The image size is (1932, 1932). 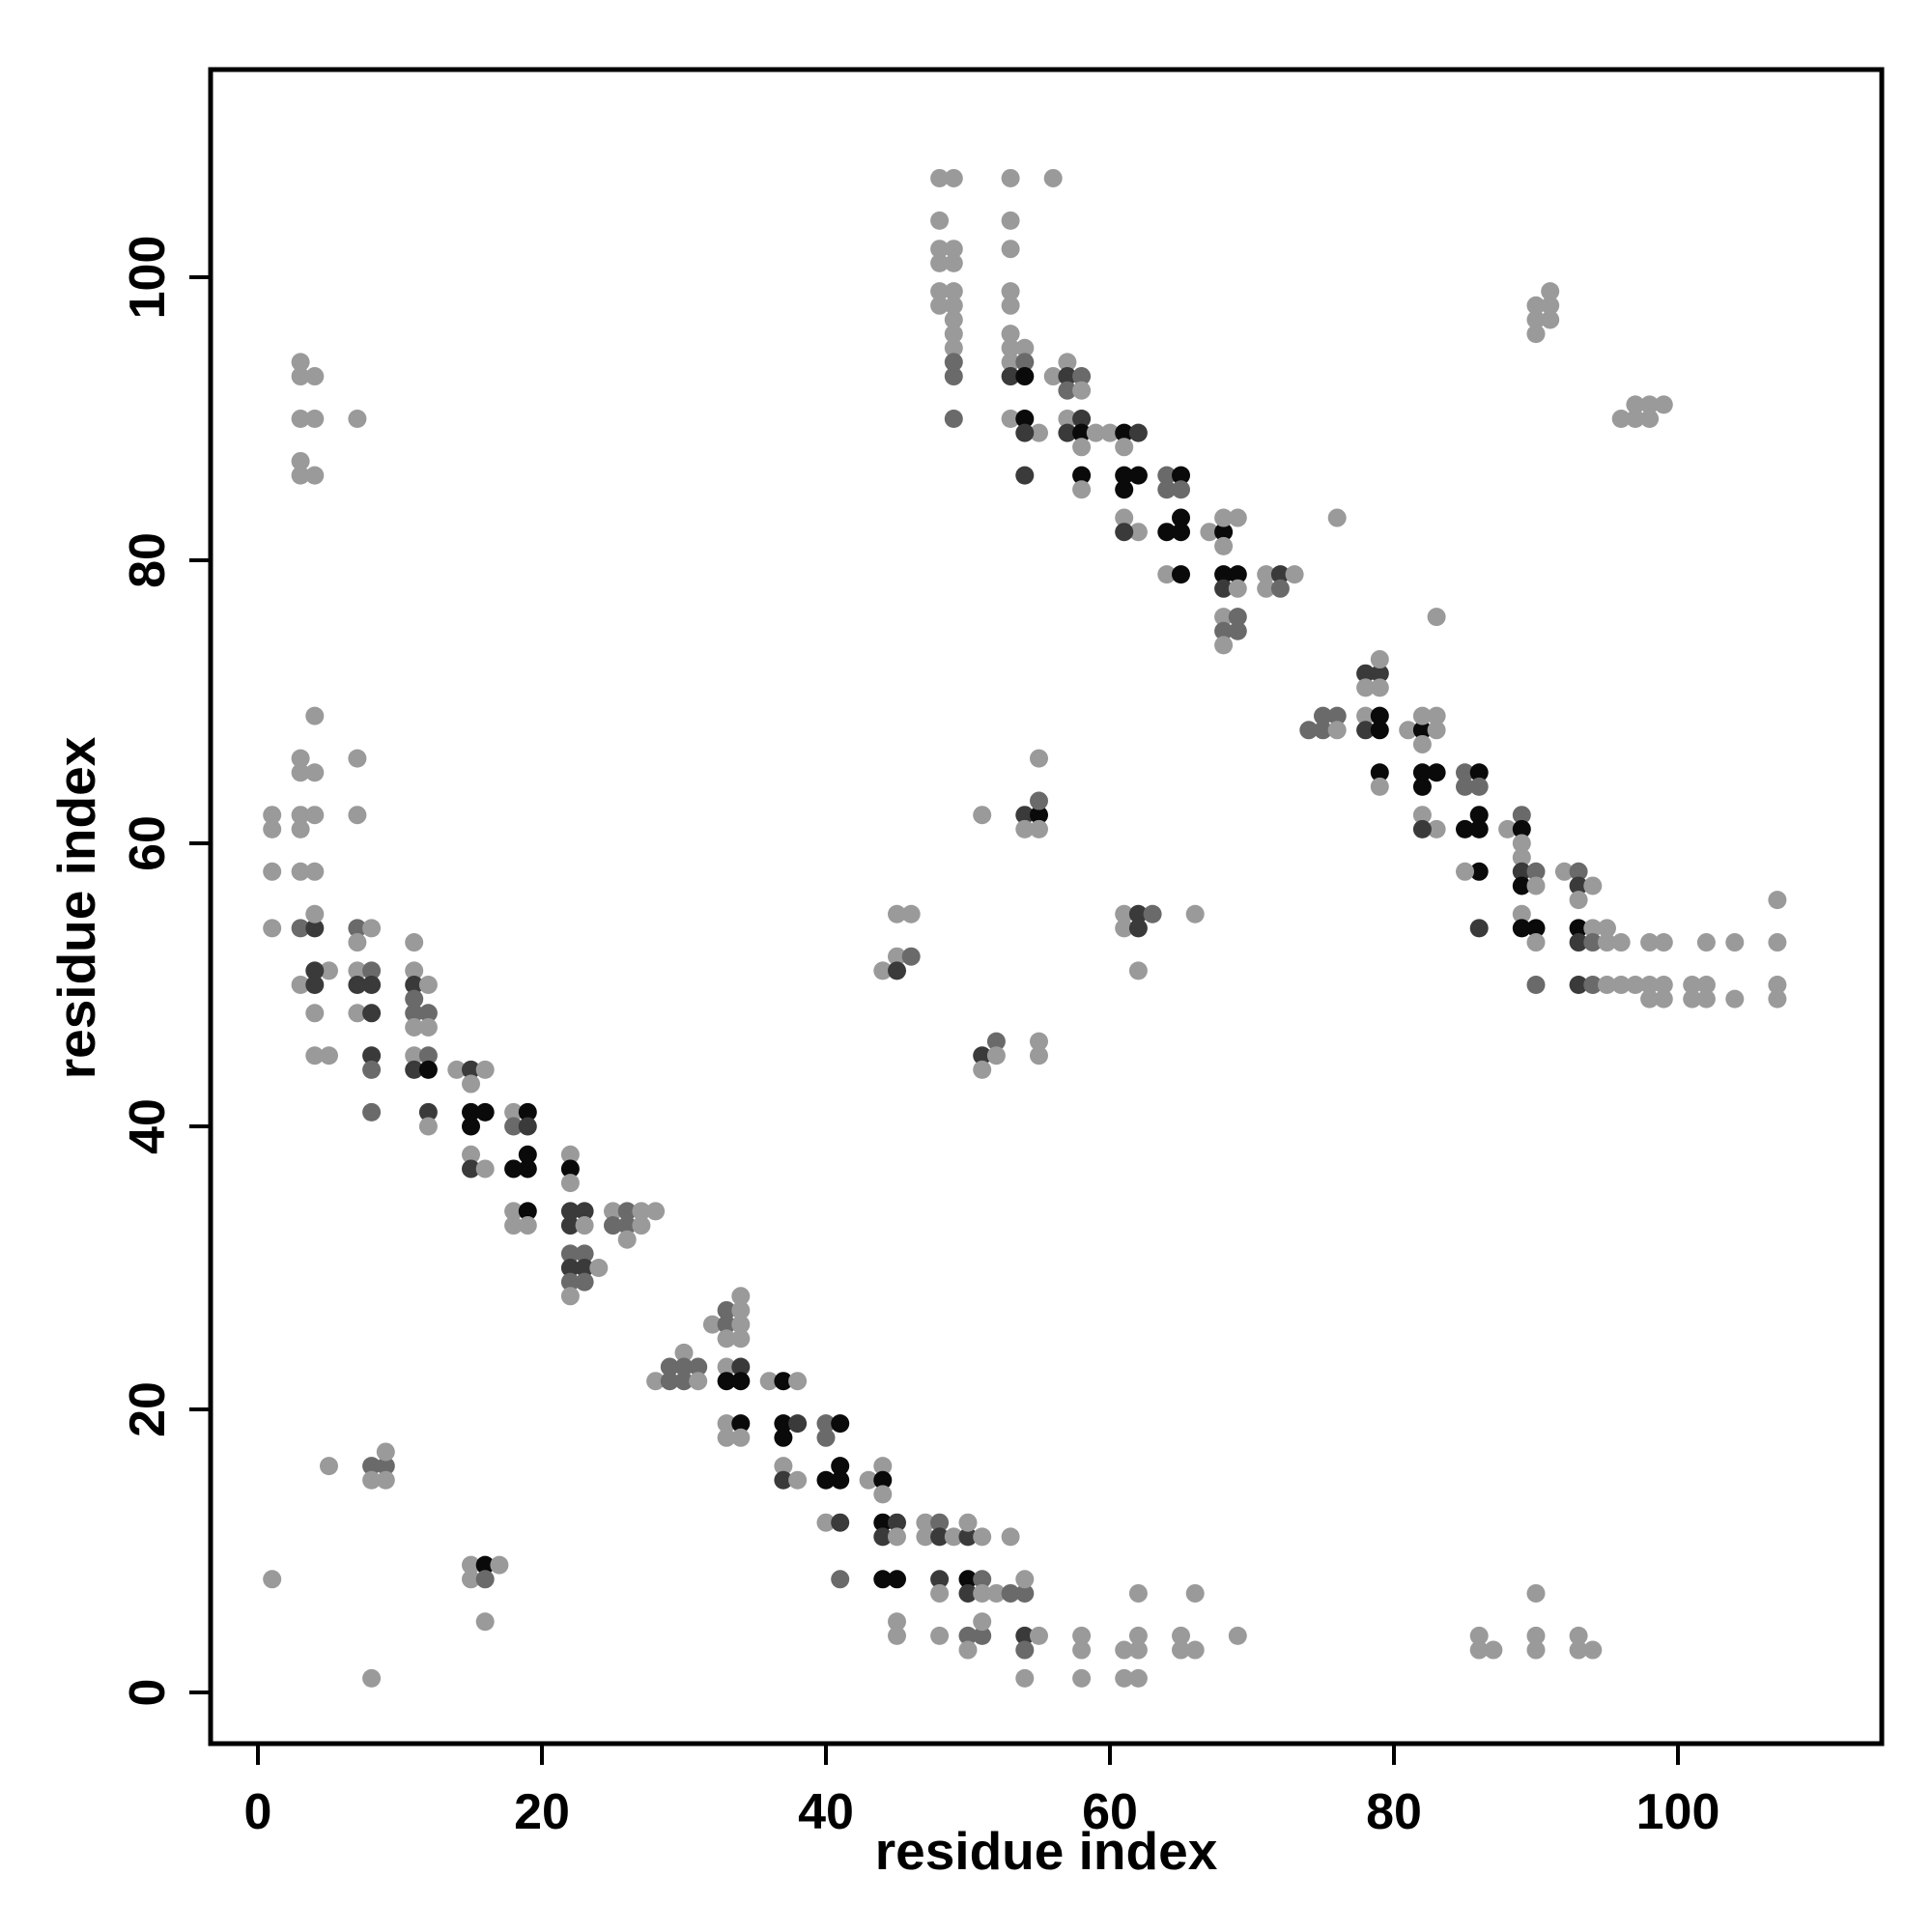 I want to click on x-tick-label: 40, so click(x=826, y=1812).